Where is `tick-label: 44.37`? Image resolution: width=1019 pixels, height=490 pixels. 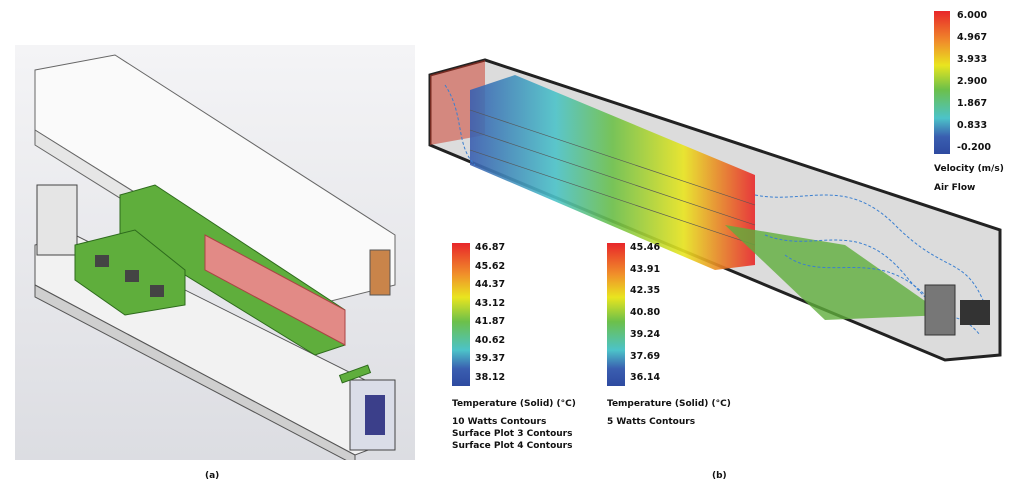 tick-label: 44.37 is located at coordinates (490, 284).